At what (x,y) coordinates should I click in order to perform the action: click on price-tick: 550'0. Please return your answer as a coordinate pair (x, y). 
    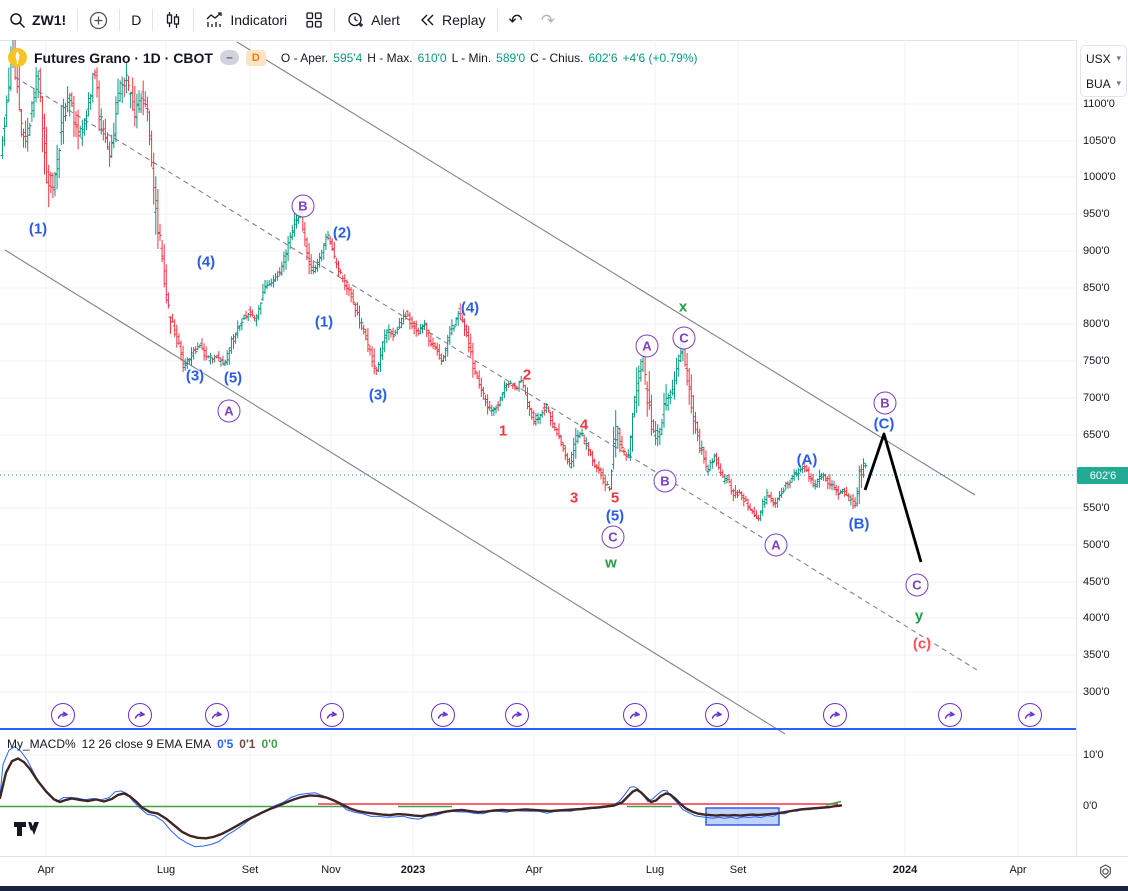
    Looking at the image, I should click on (1096, 508).